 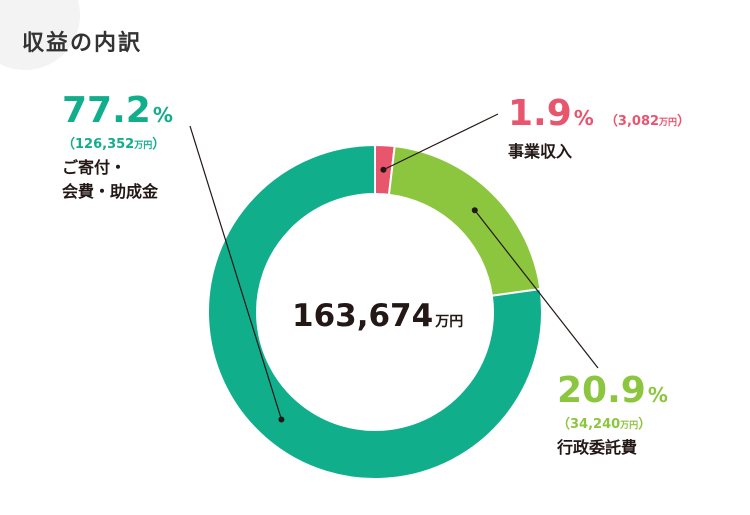 I want to click on category-label-line-2: 会費・助成金, so click(x=110, y=191).